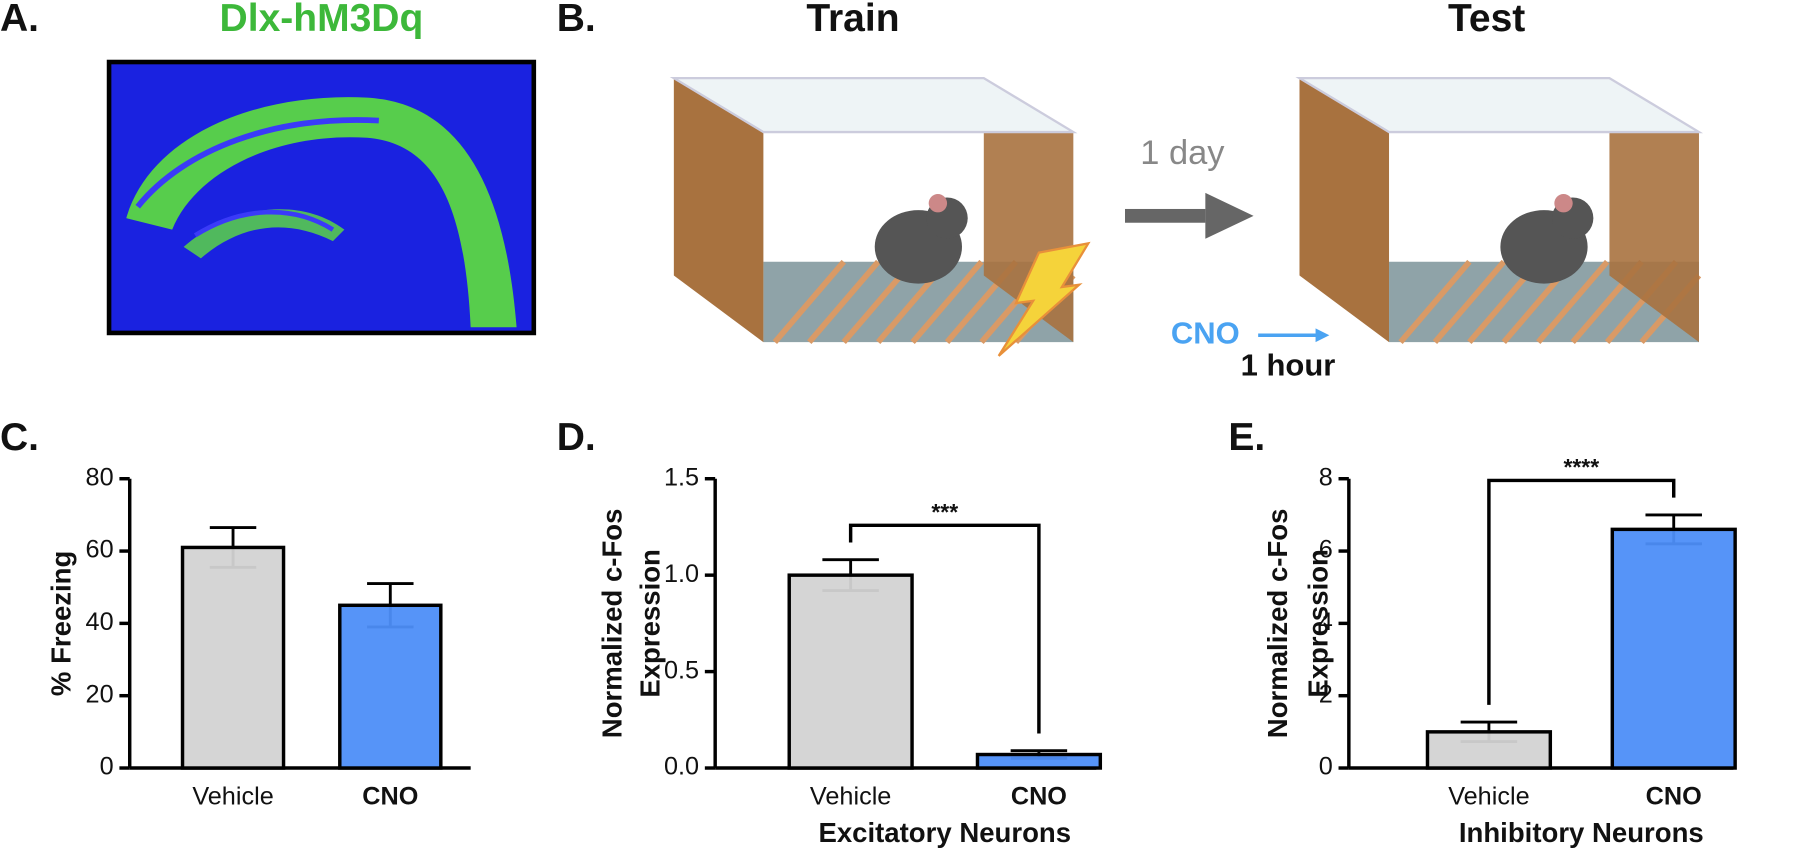 The width and height of the screenshot is (1800, 853). Describe the element at coordinates (100, 622) in the screenshot. I see `y-tick-label: 40` at that location.